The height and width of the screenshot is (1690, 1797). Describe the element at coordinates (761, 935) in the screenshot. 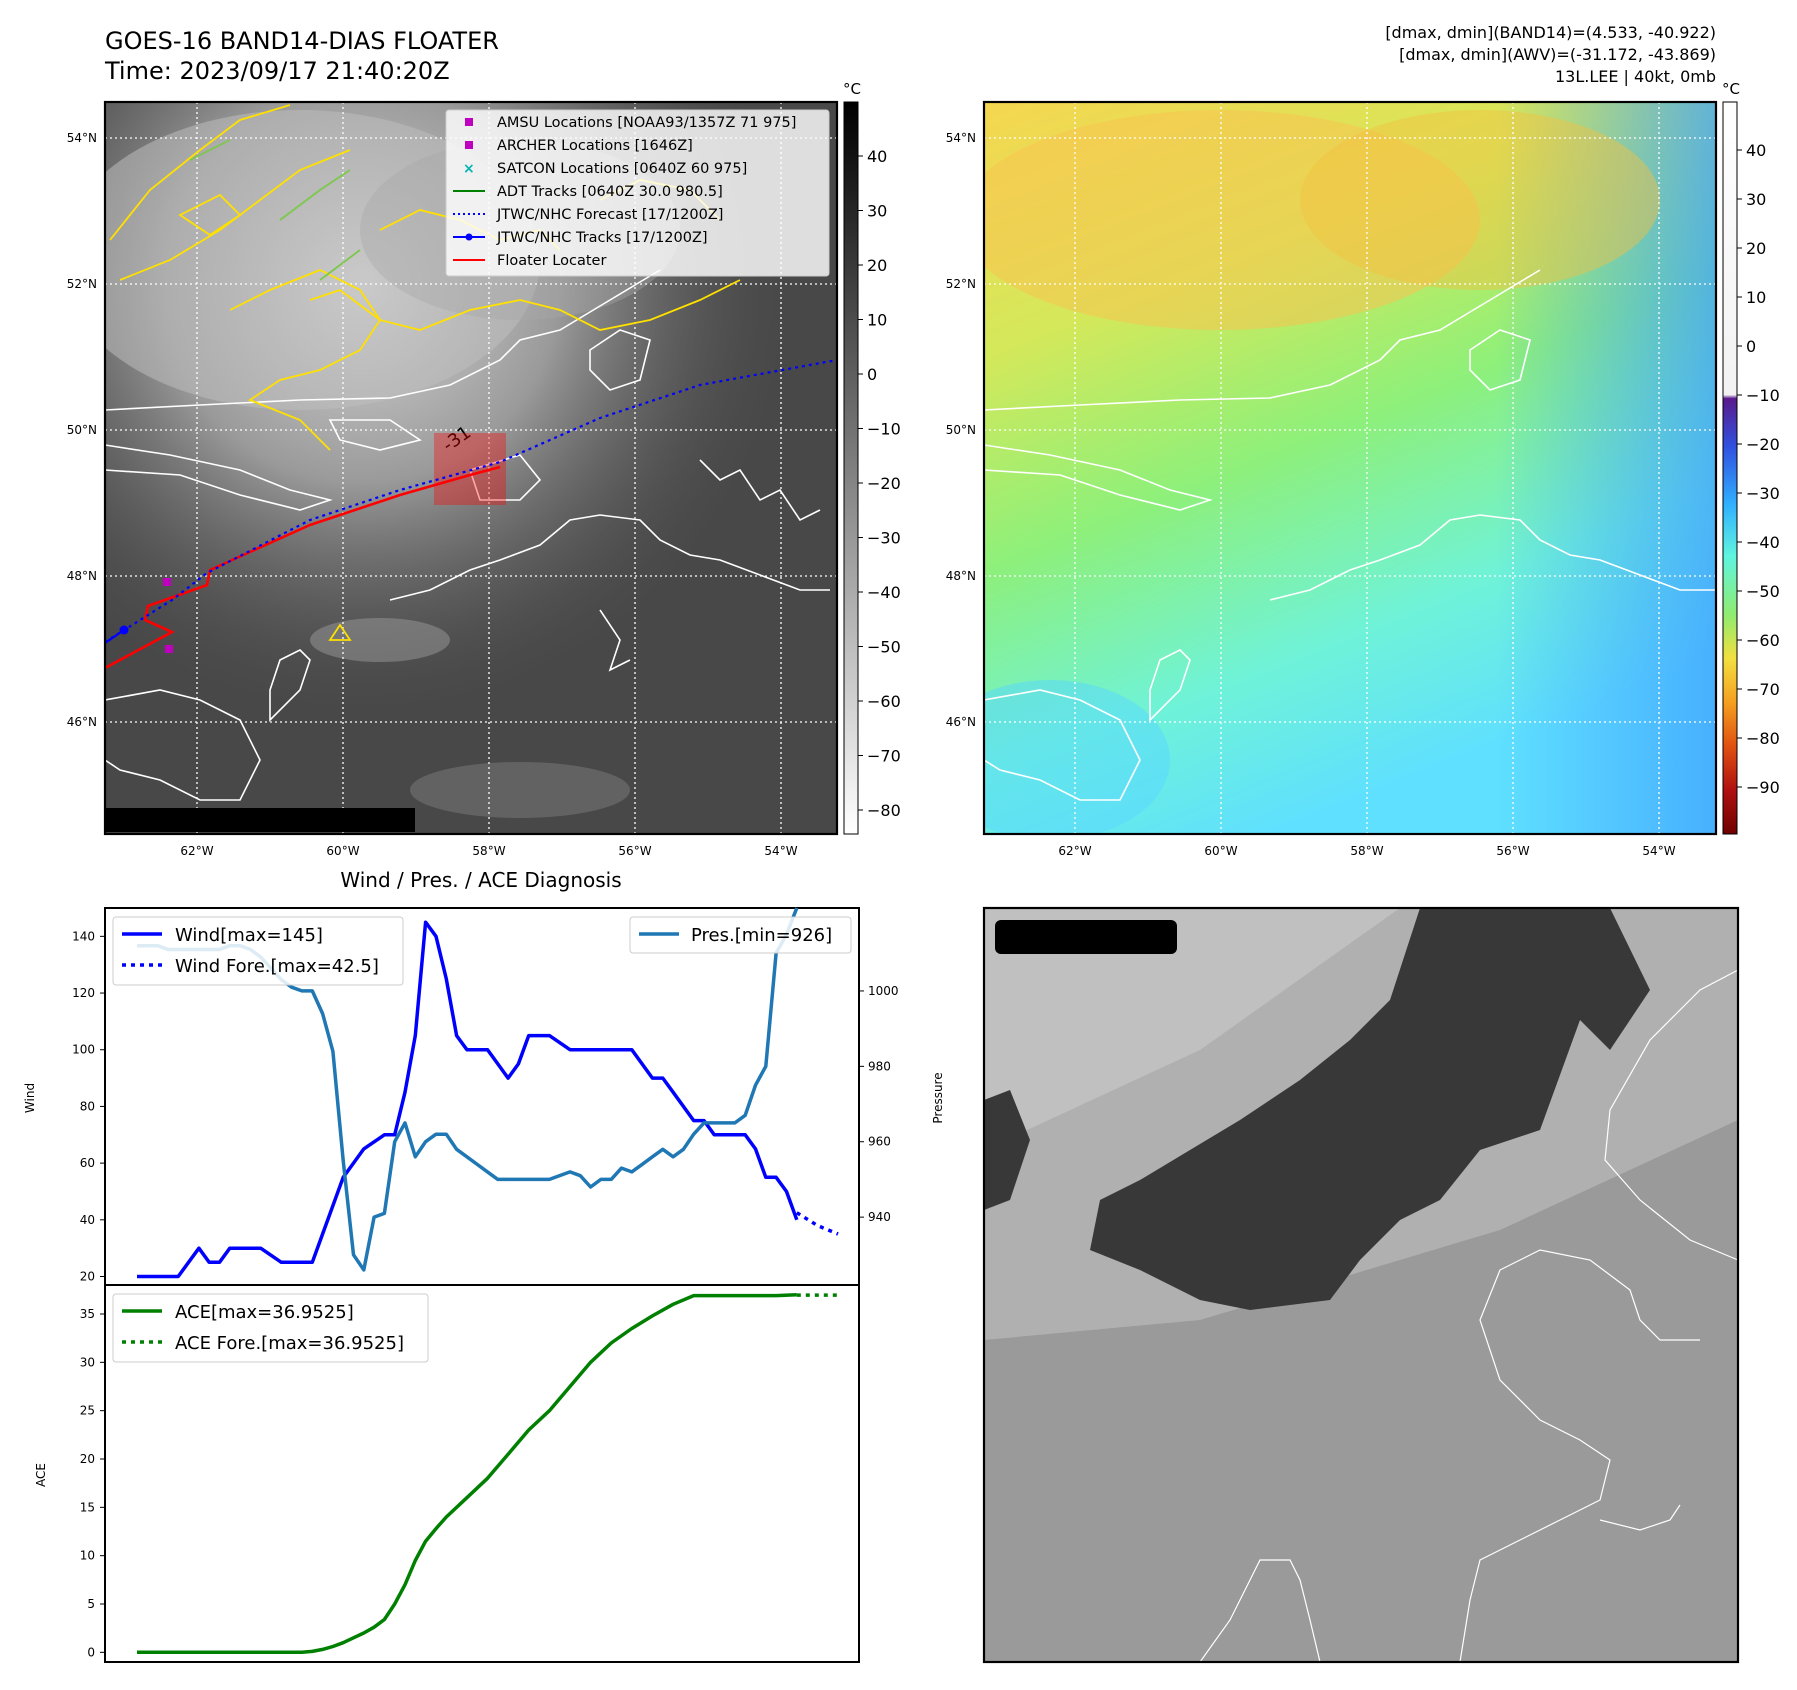

I see `pressure-legend-label: Pres.[min=926]` at that location.